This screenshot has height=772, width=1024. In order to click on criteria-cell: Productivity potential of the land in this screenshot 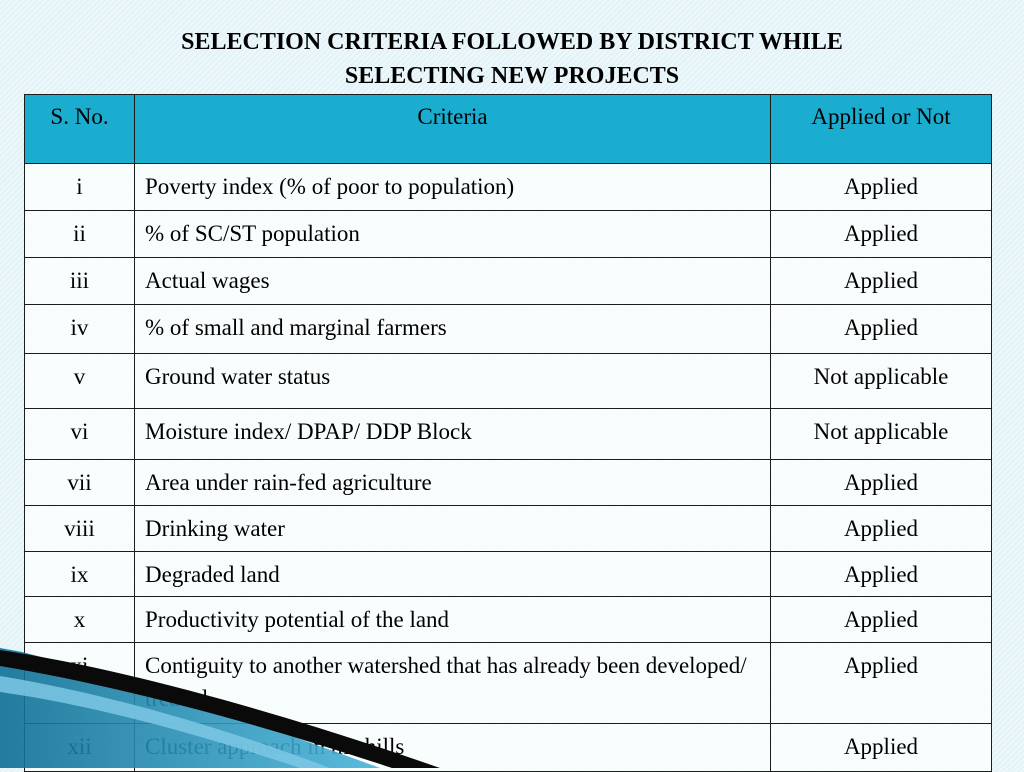, I will do `click(452, 619)`.